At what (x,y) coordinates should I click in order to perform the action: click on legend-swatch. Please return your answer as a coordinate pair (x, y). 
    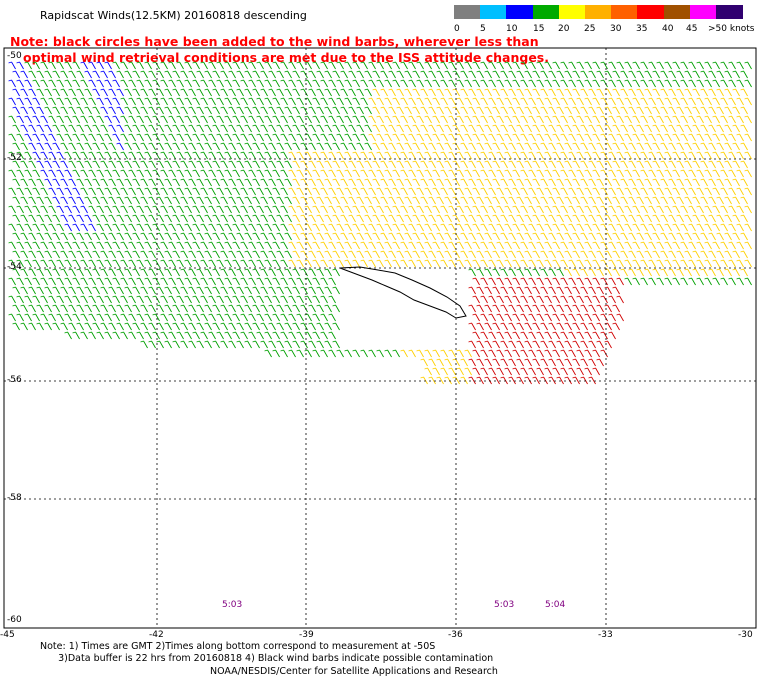
    Looking at the image, I should click on (703, 12).